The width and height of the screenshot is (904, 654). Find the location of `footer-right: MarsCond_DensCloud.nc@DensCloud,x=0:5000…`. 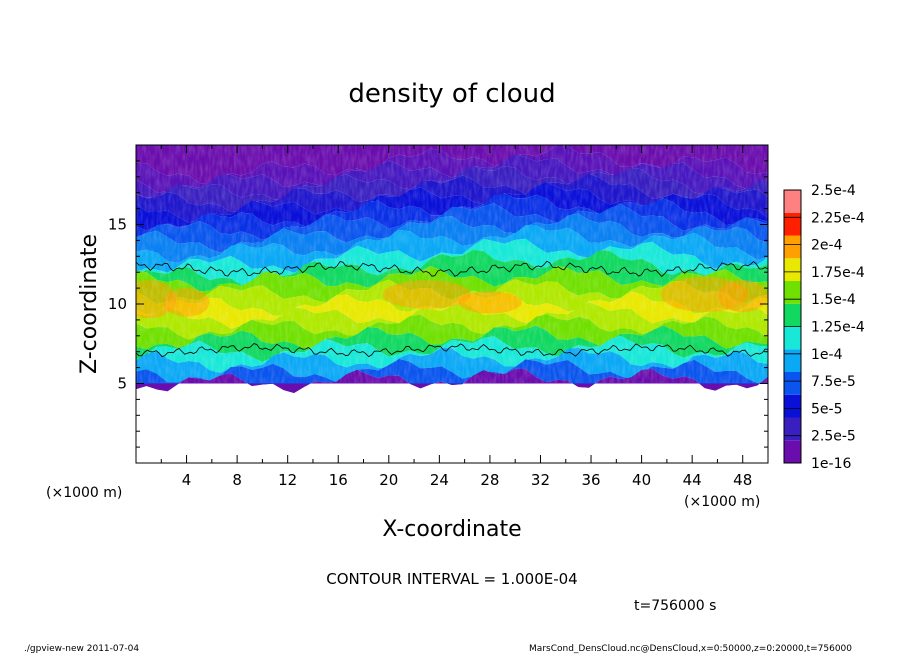

footer-right: MarsCond_DensCloud.nc@DensCloud,x=0:5000… is located at coordinates (690, 649).